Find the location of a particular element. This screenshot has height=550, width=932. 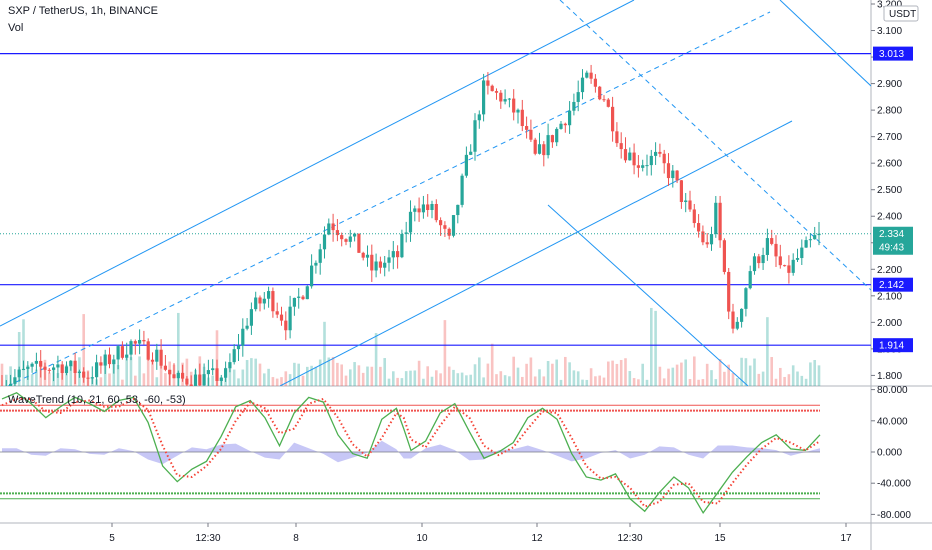

time-tick-label: 5 is located at coordinates (112, 538).